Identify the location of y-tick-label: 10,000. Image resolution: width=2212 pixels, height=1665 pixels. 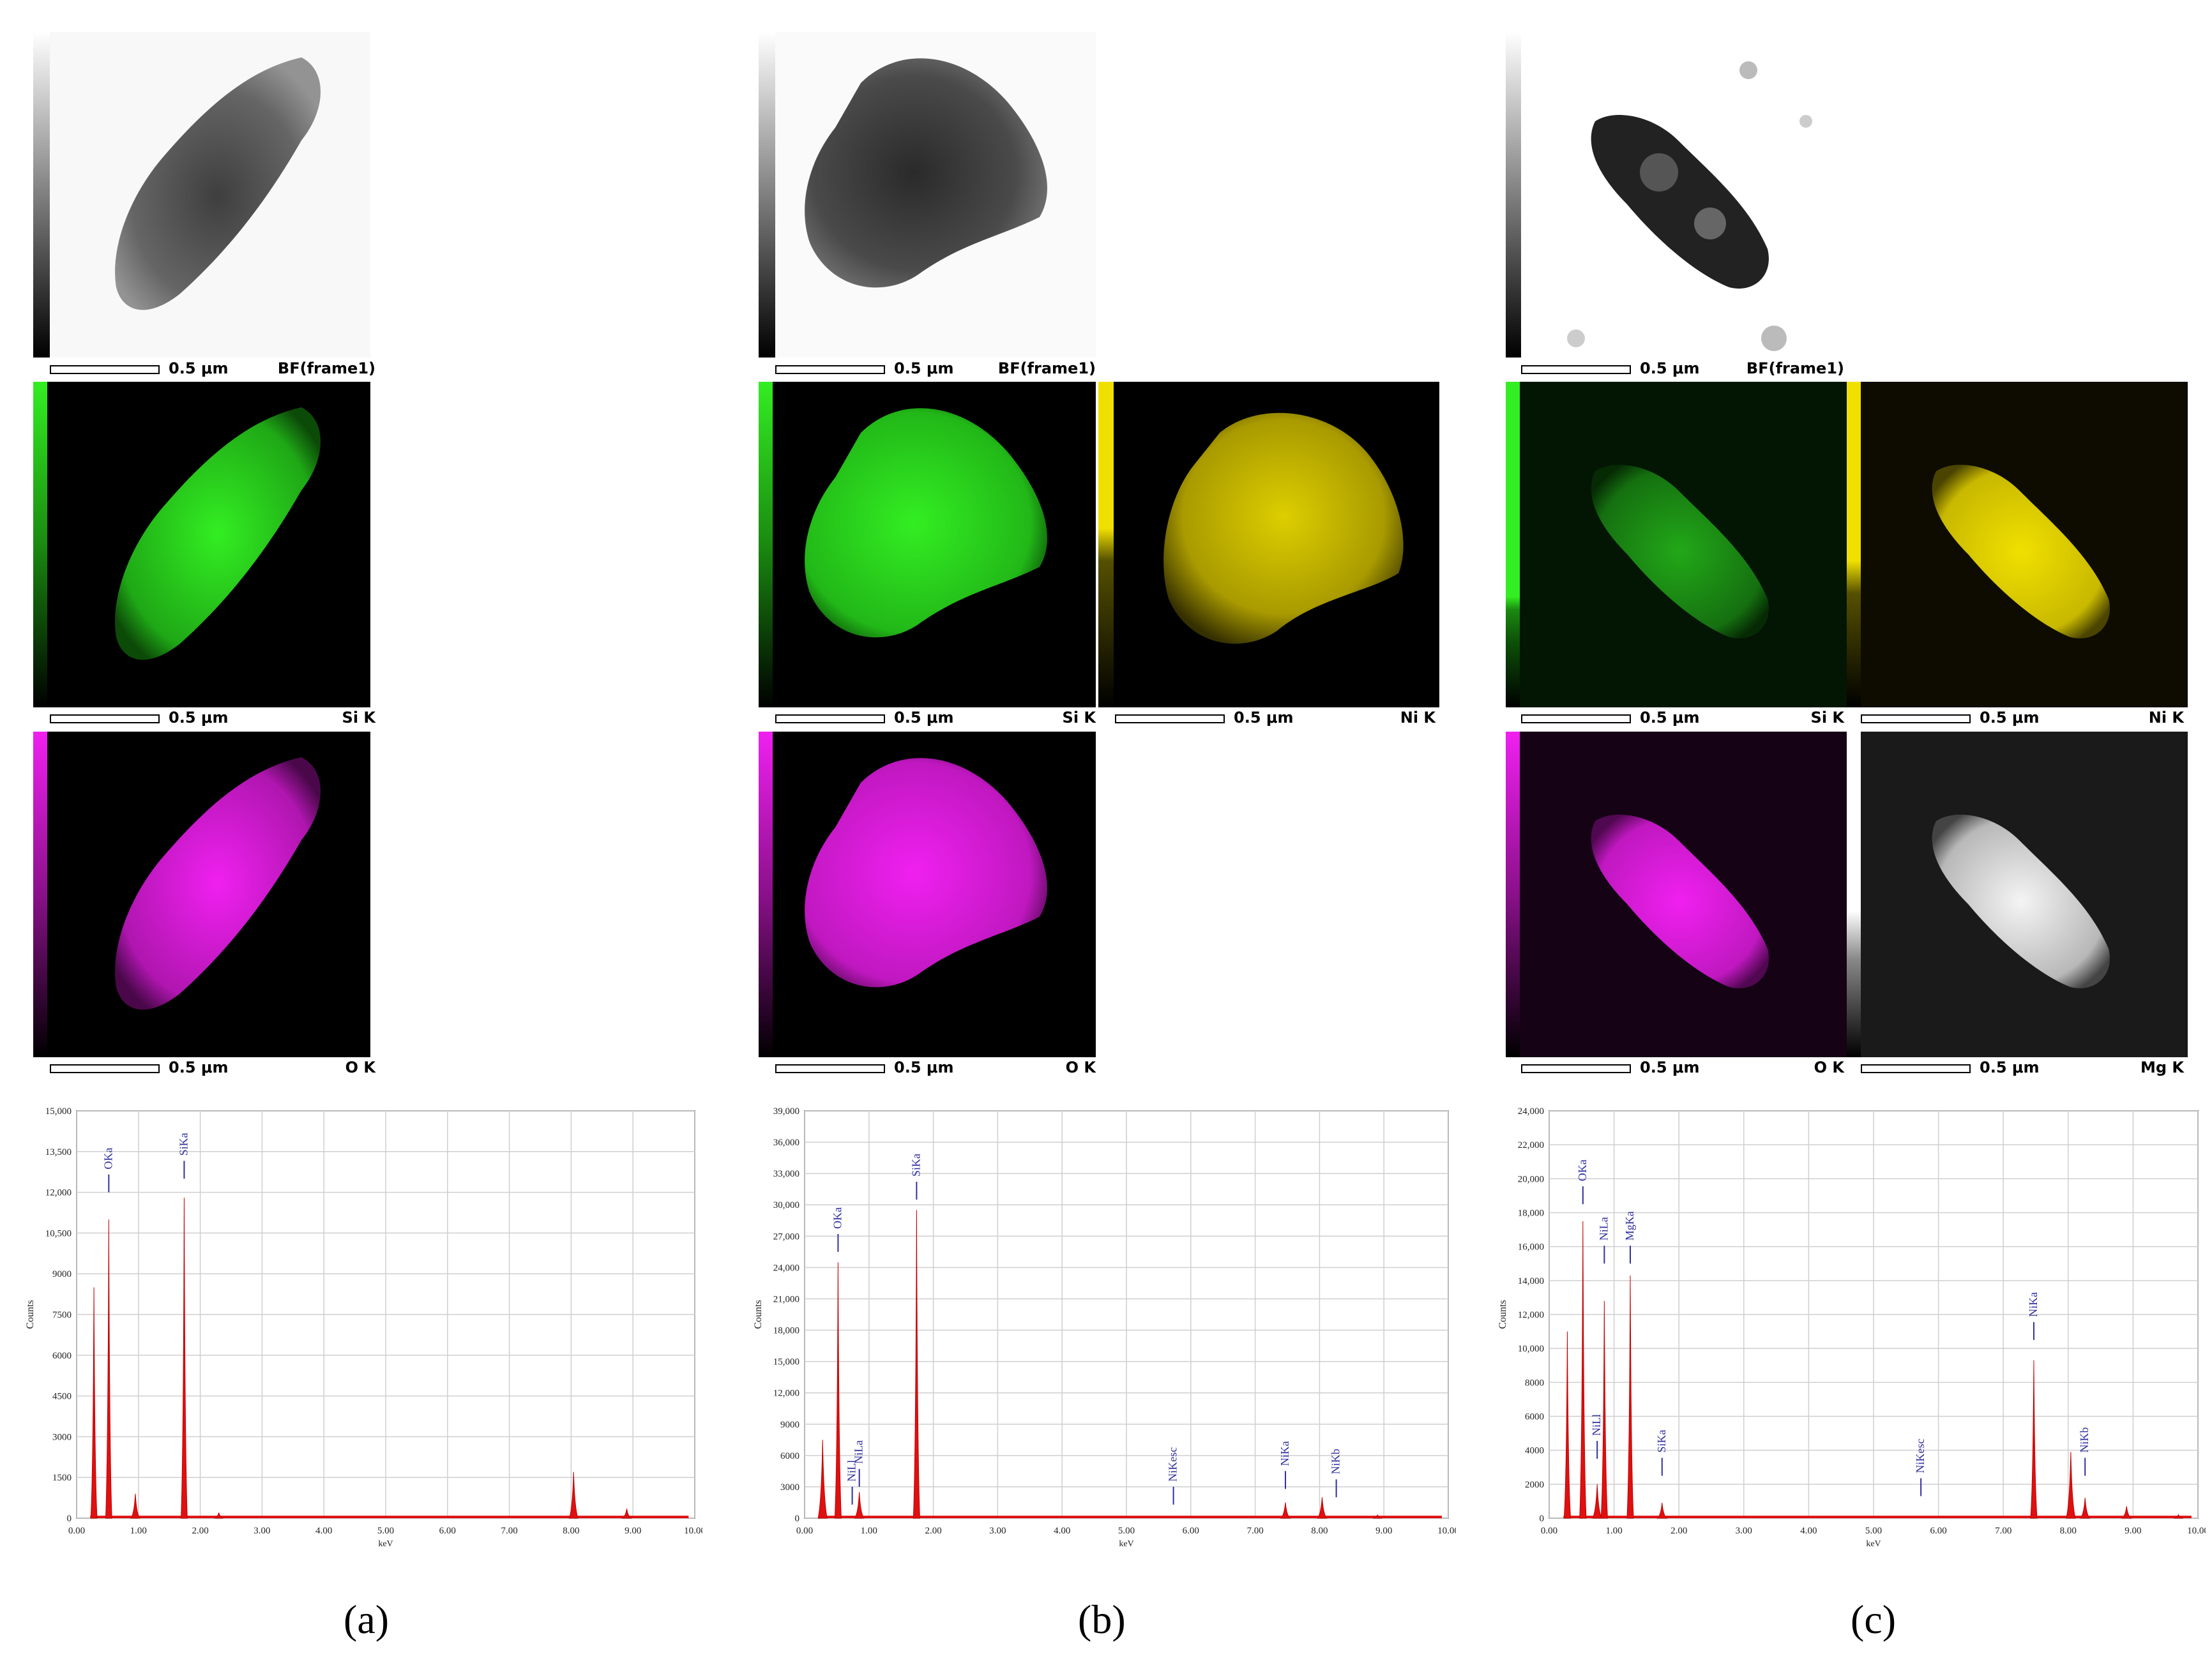
(1531, 1349).